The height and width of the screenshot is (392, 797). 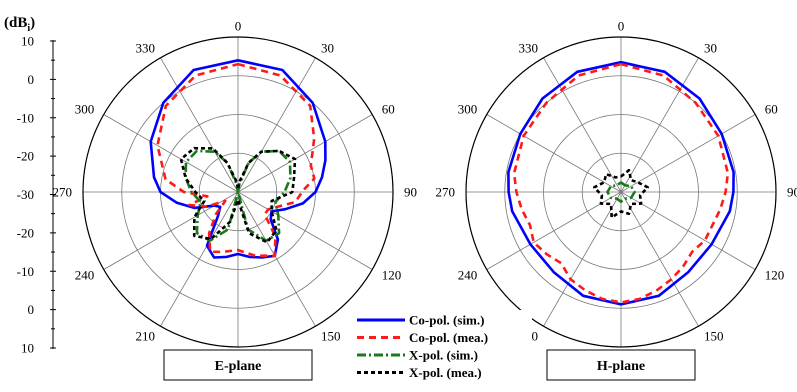 What do you see at coordinates (146, 335) in the screenshot?
I see `angle-tick-label: 210` at bounding box center [146, 335].